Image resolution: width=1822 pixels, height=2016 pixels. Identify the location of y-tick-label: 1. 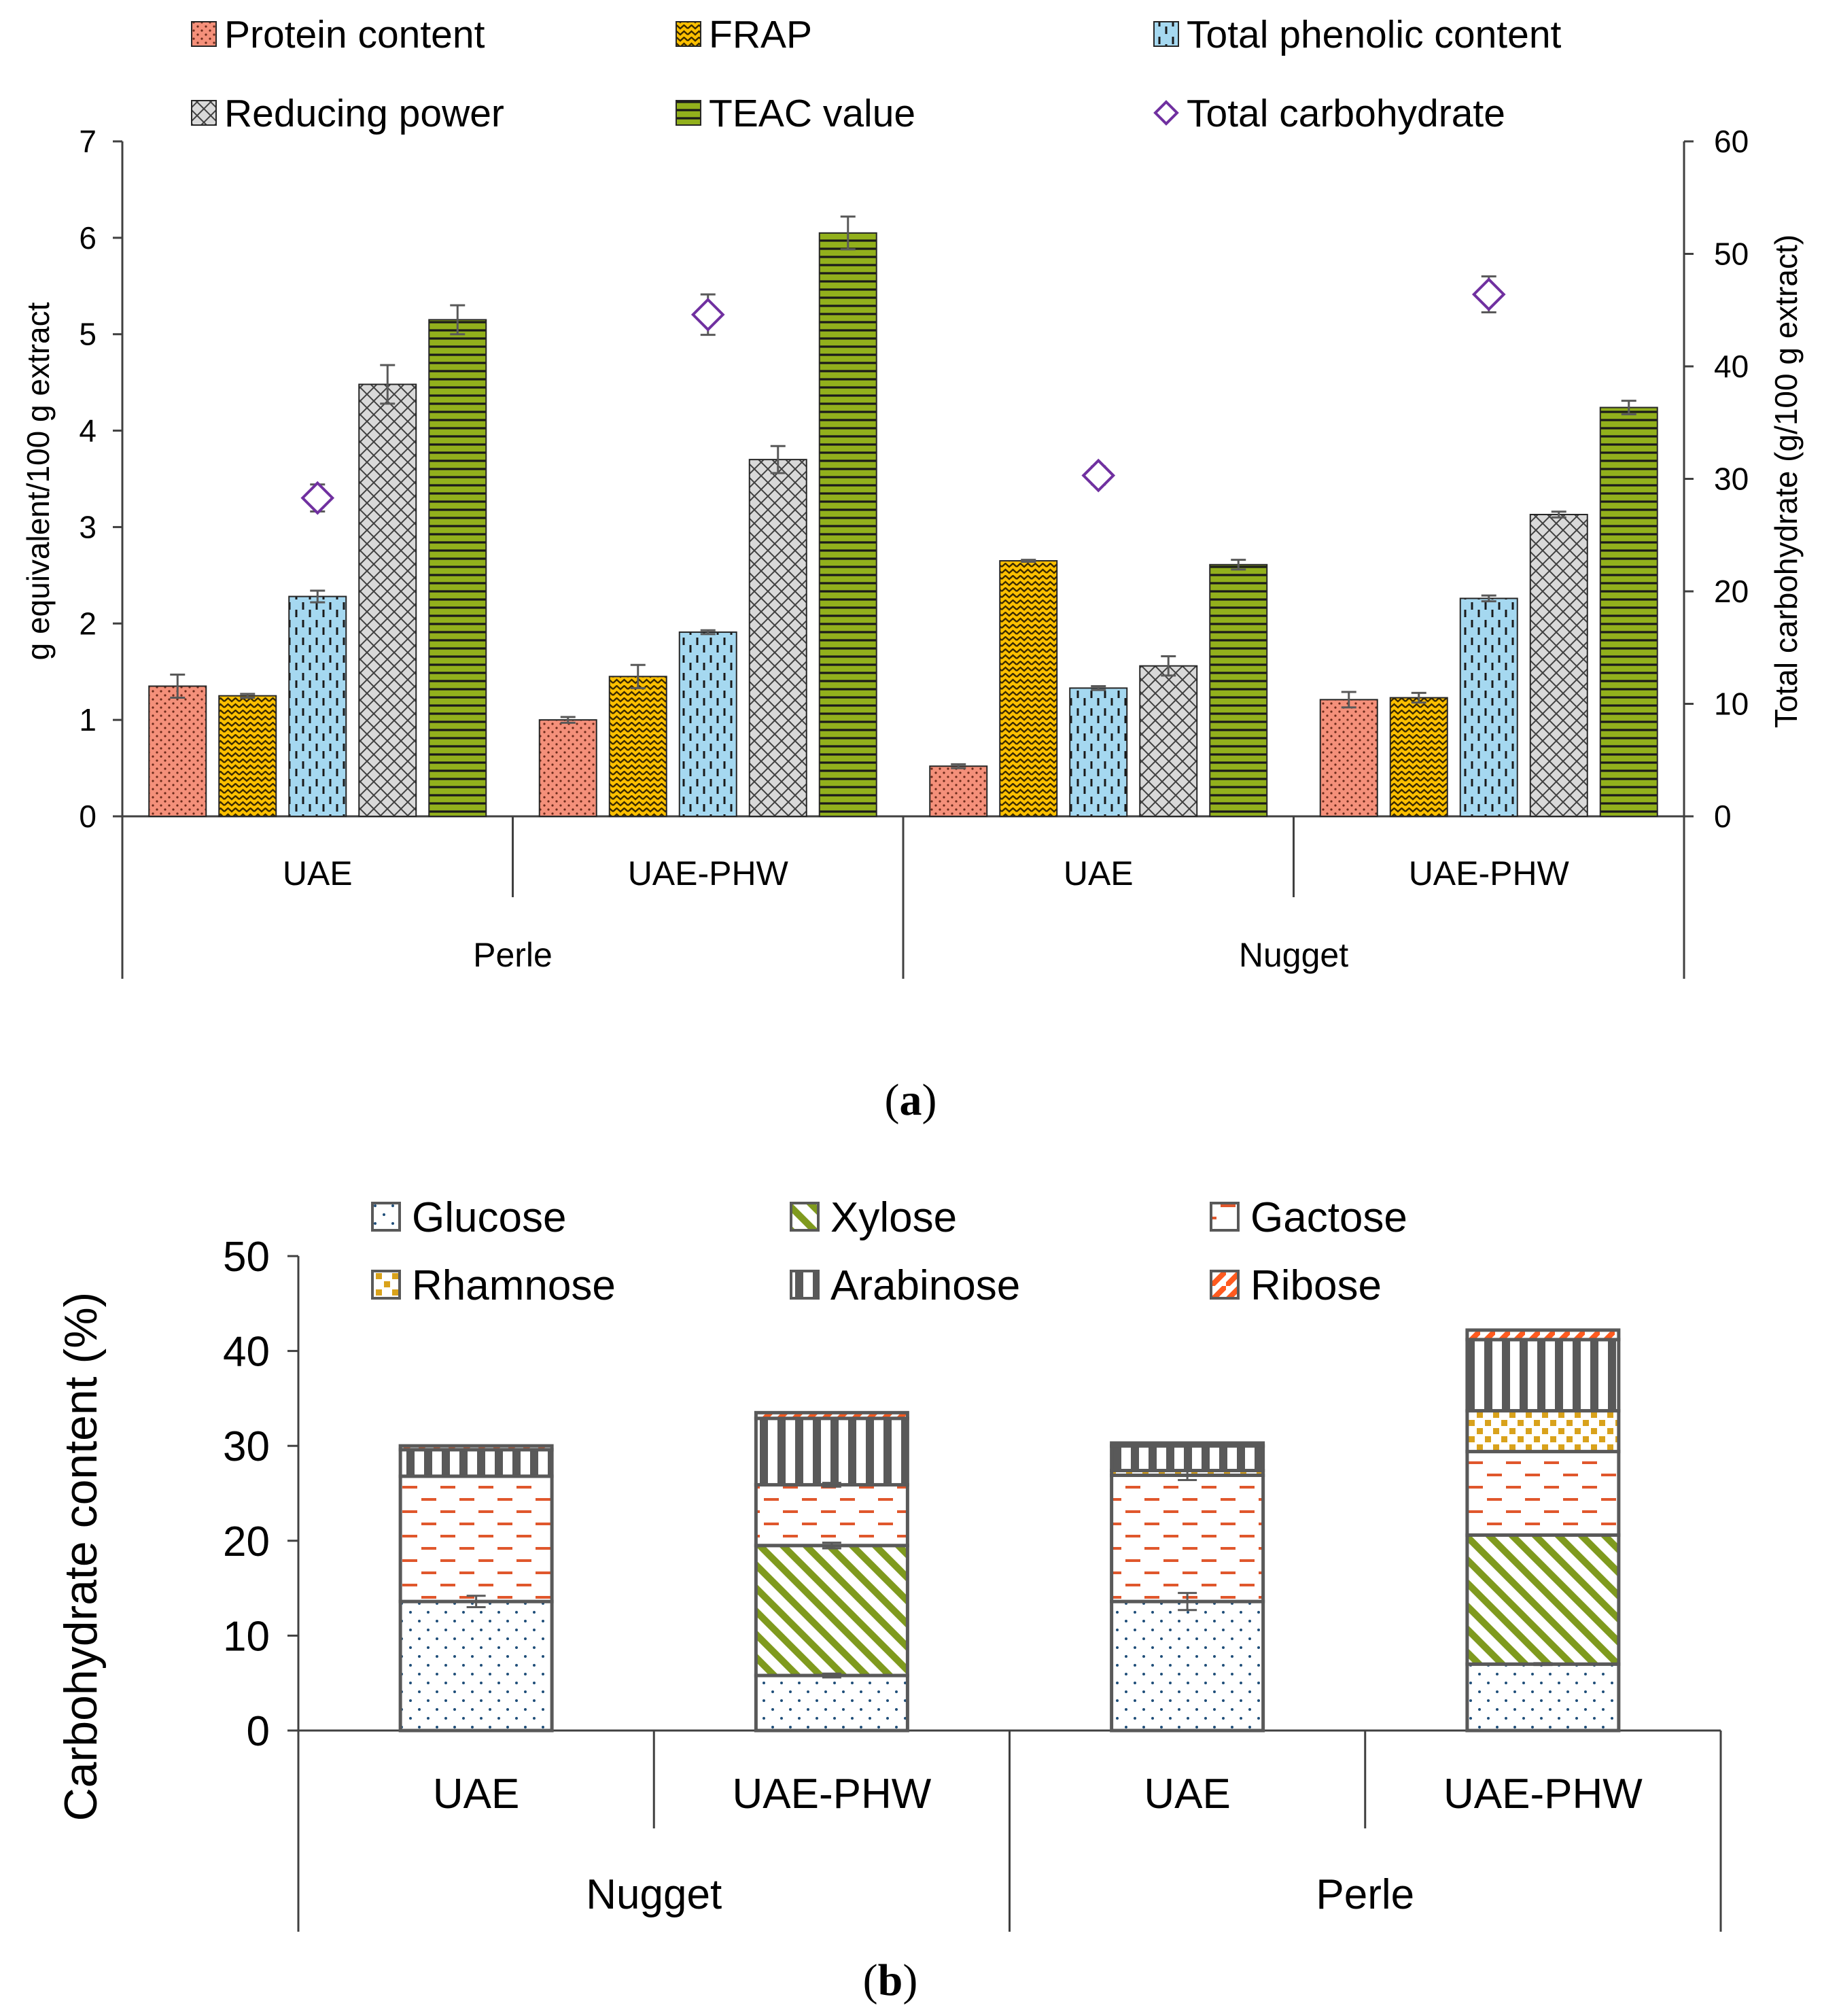
(88, 720).